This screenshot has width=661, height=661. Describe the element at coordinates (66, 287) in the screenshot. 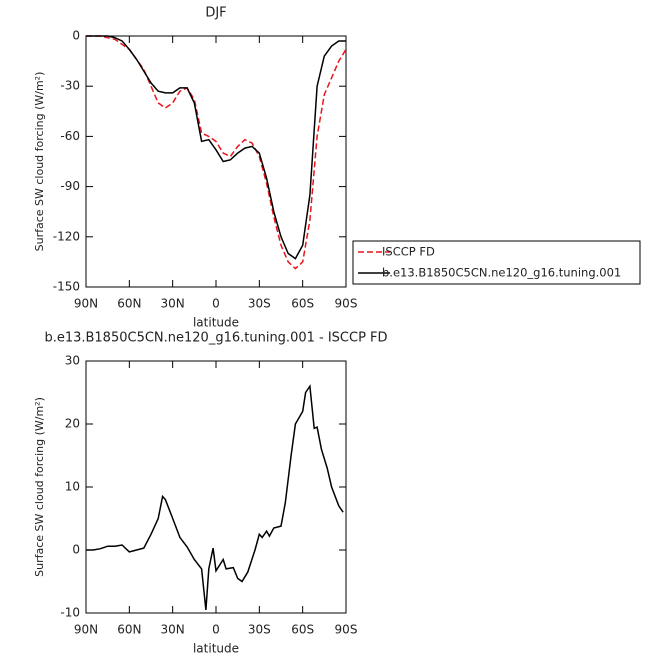

I see `y-tick-label: -150` at that location.